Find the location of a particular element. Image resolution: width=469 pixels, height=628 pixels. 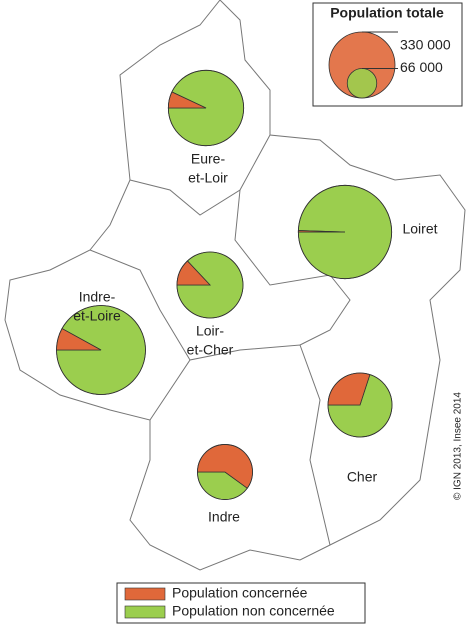

department-label: et-Loir is located at coordinates (208, 178).